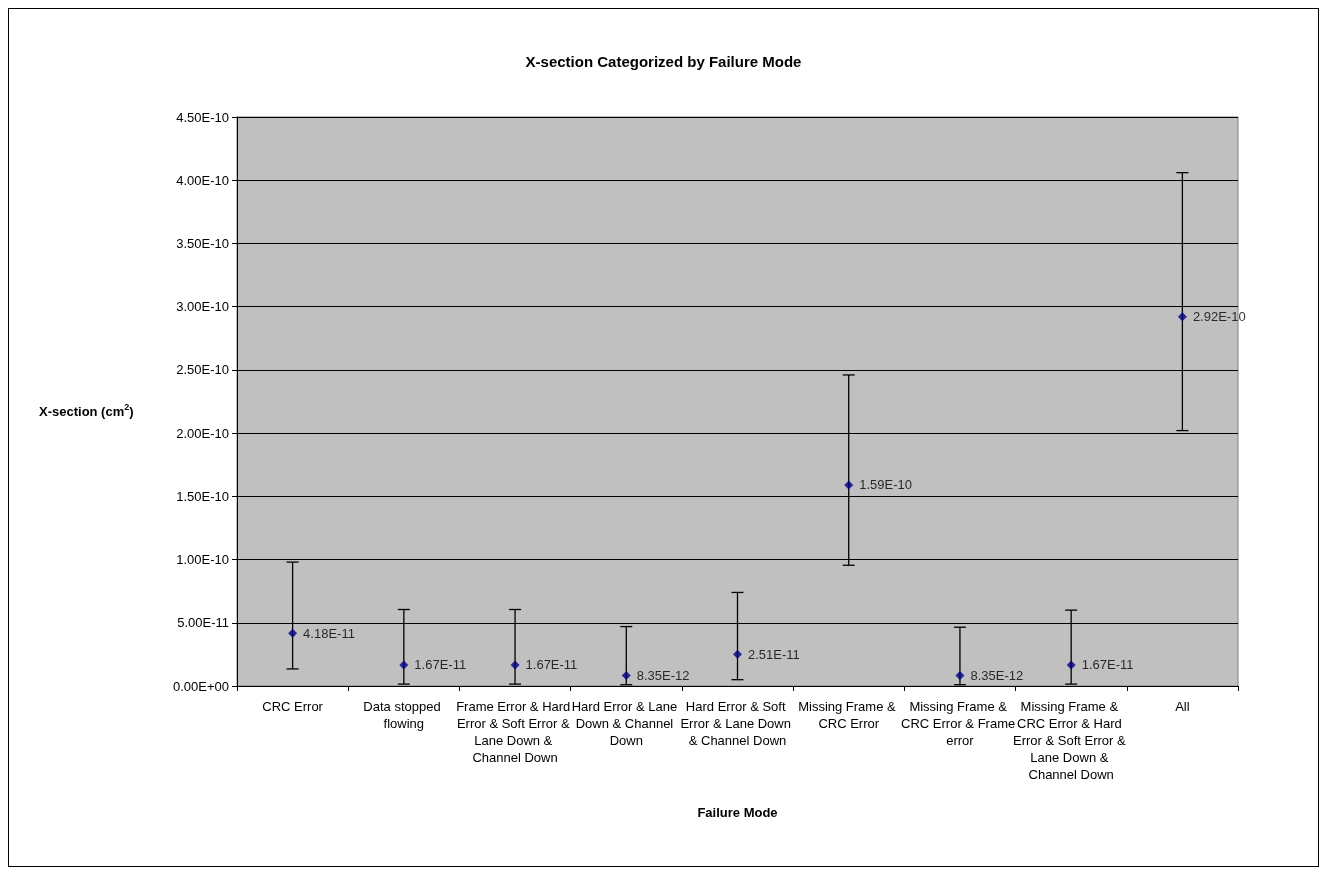 This screenshot has height=875, width=1327. I want to click on y-tick-label: 4.00E-10, so click(202, 180).